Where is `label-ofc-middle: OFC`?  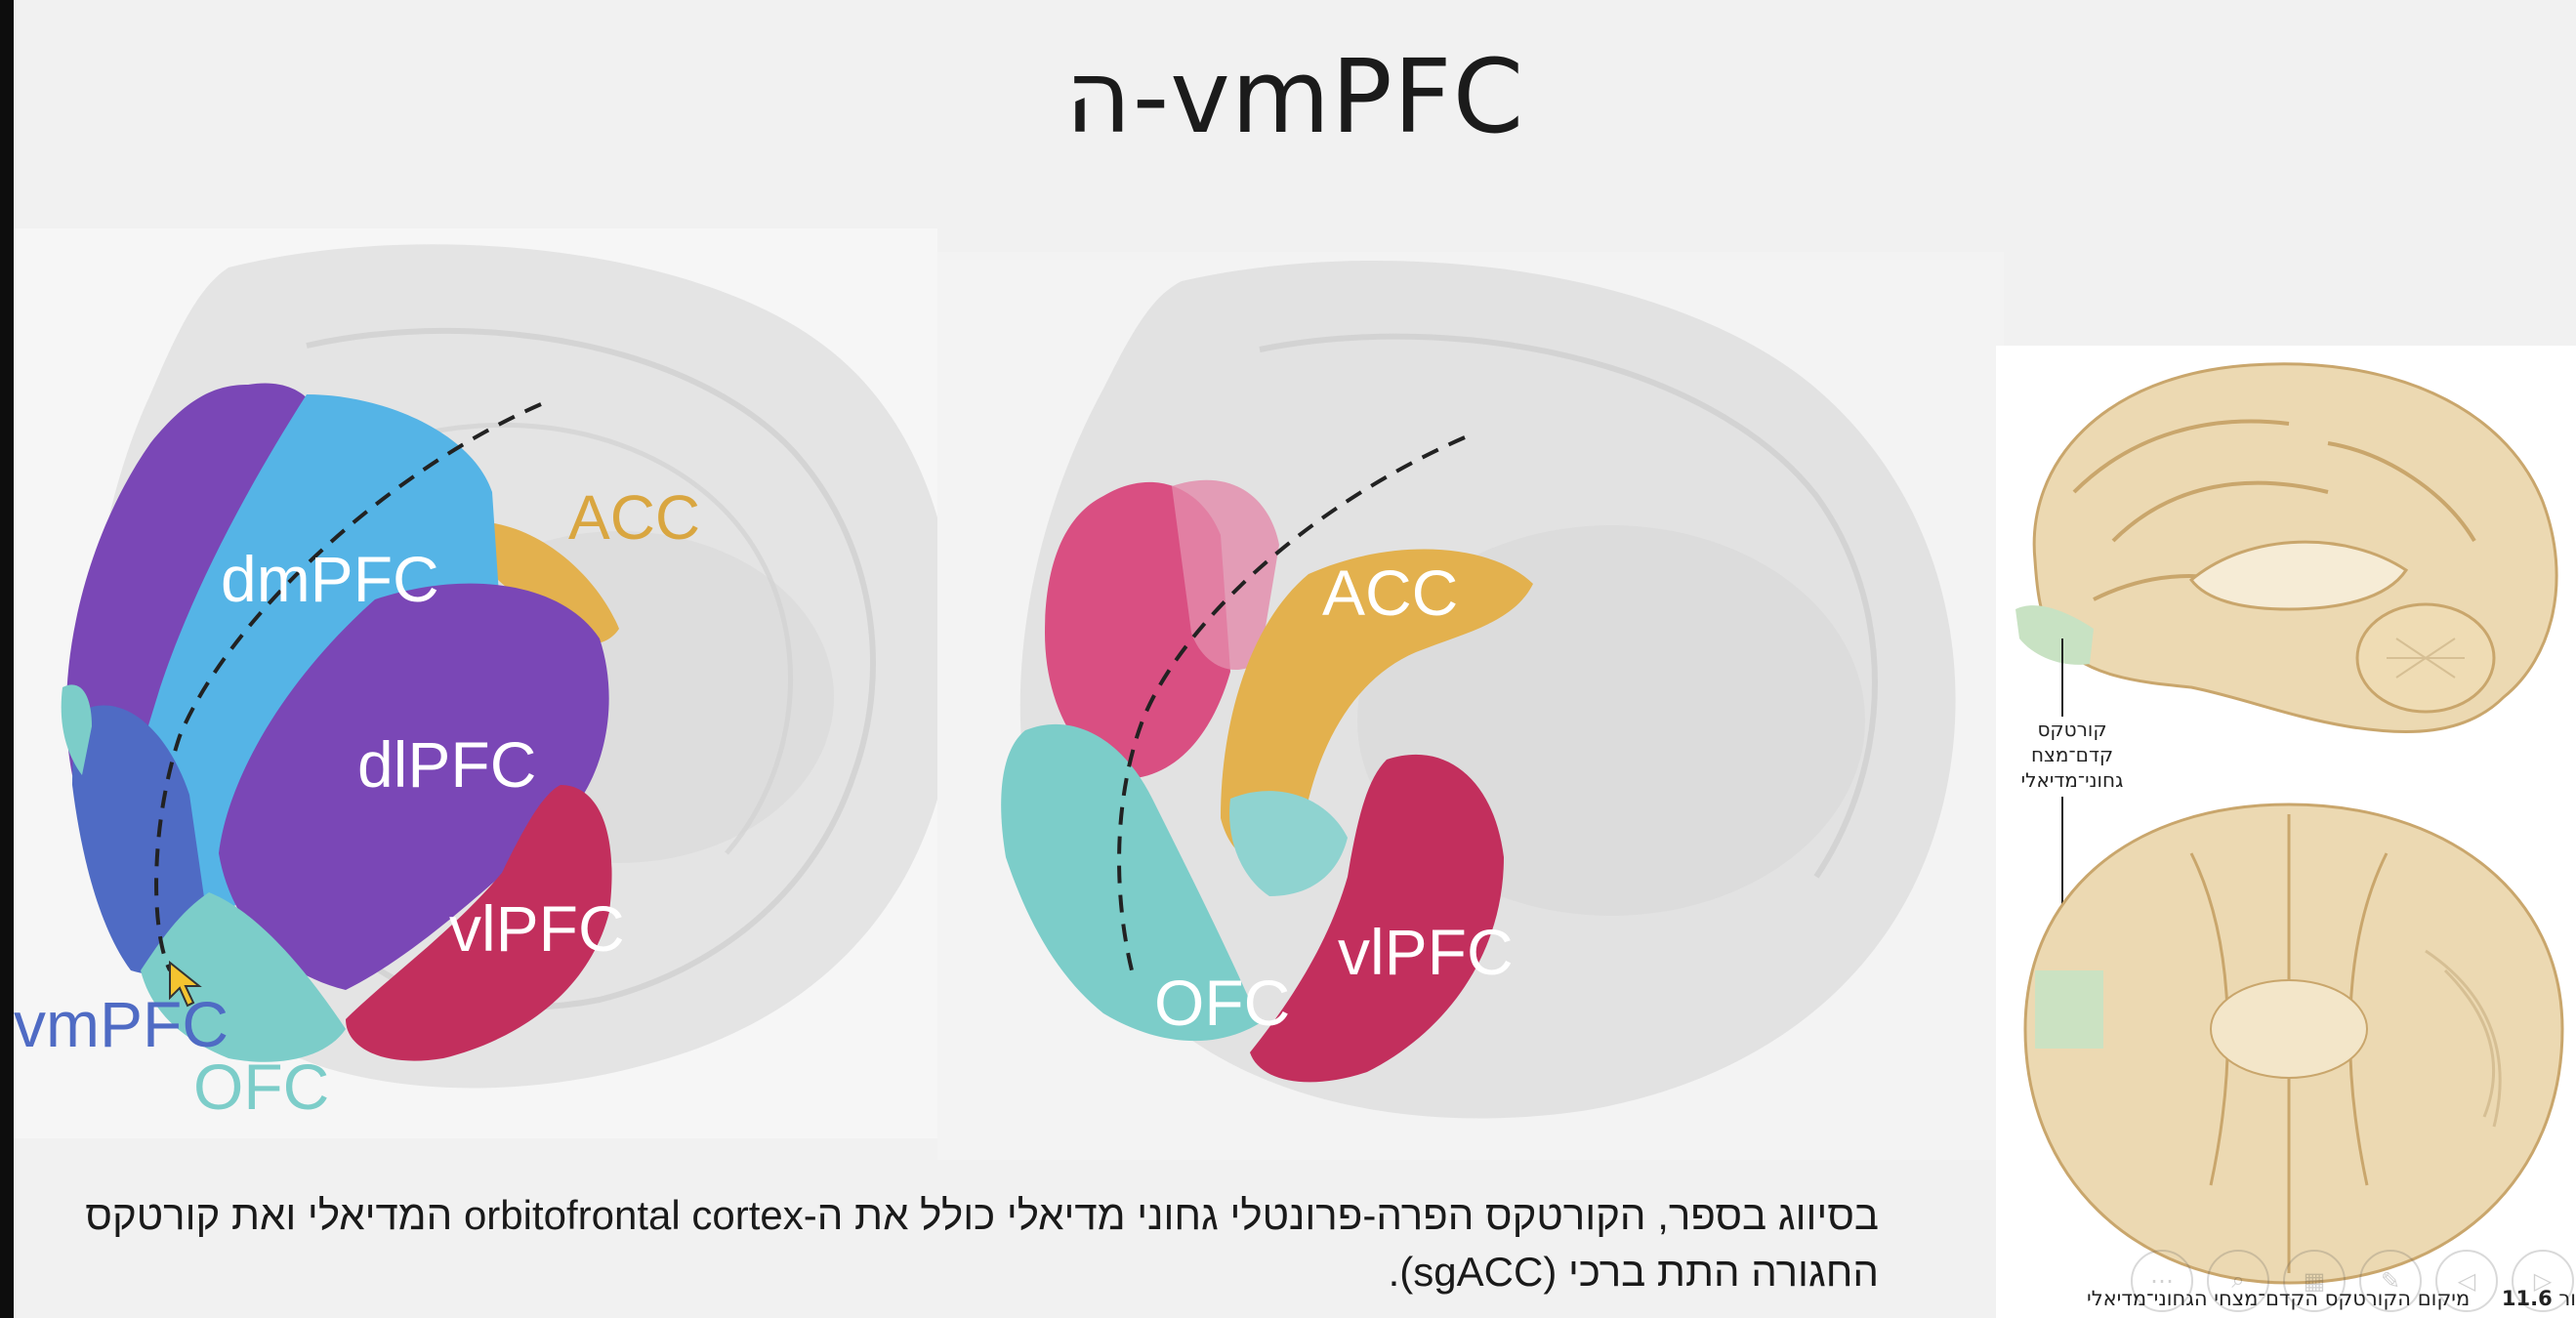
label-ofc-middle: OFC is located at coordinates (1222, 1003).